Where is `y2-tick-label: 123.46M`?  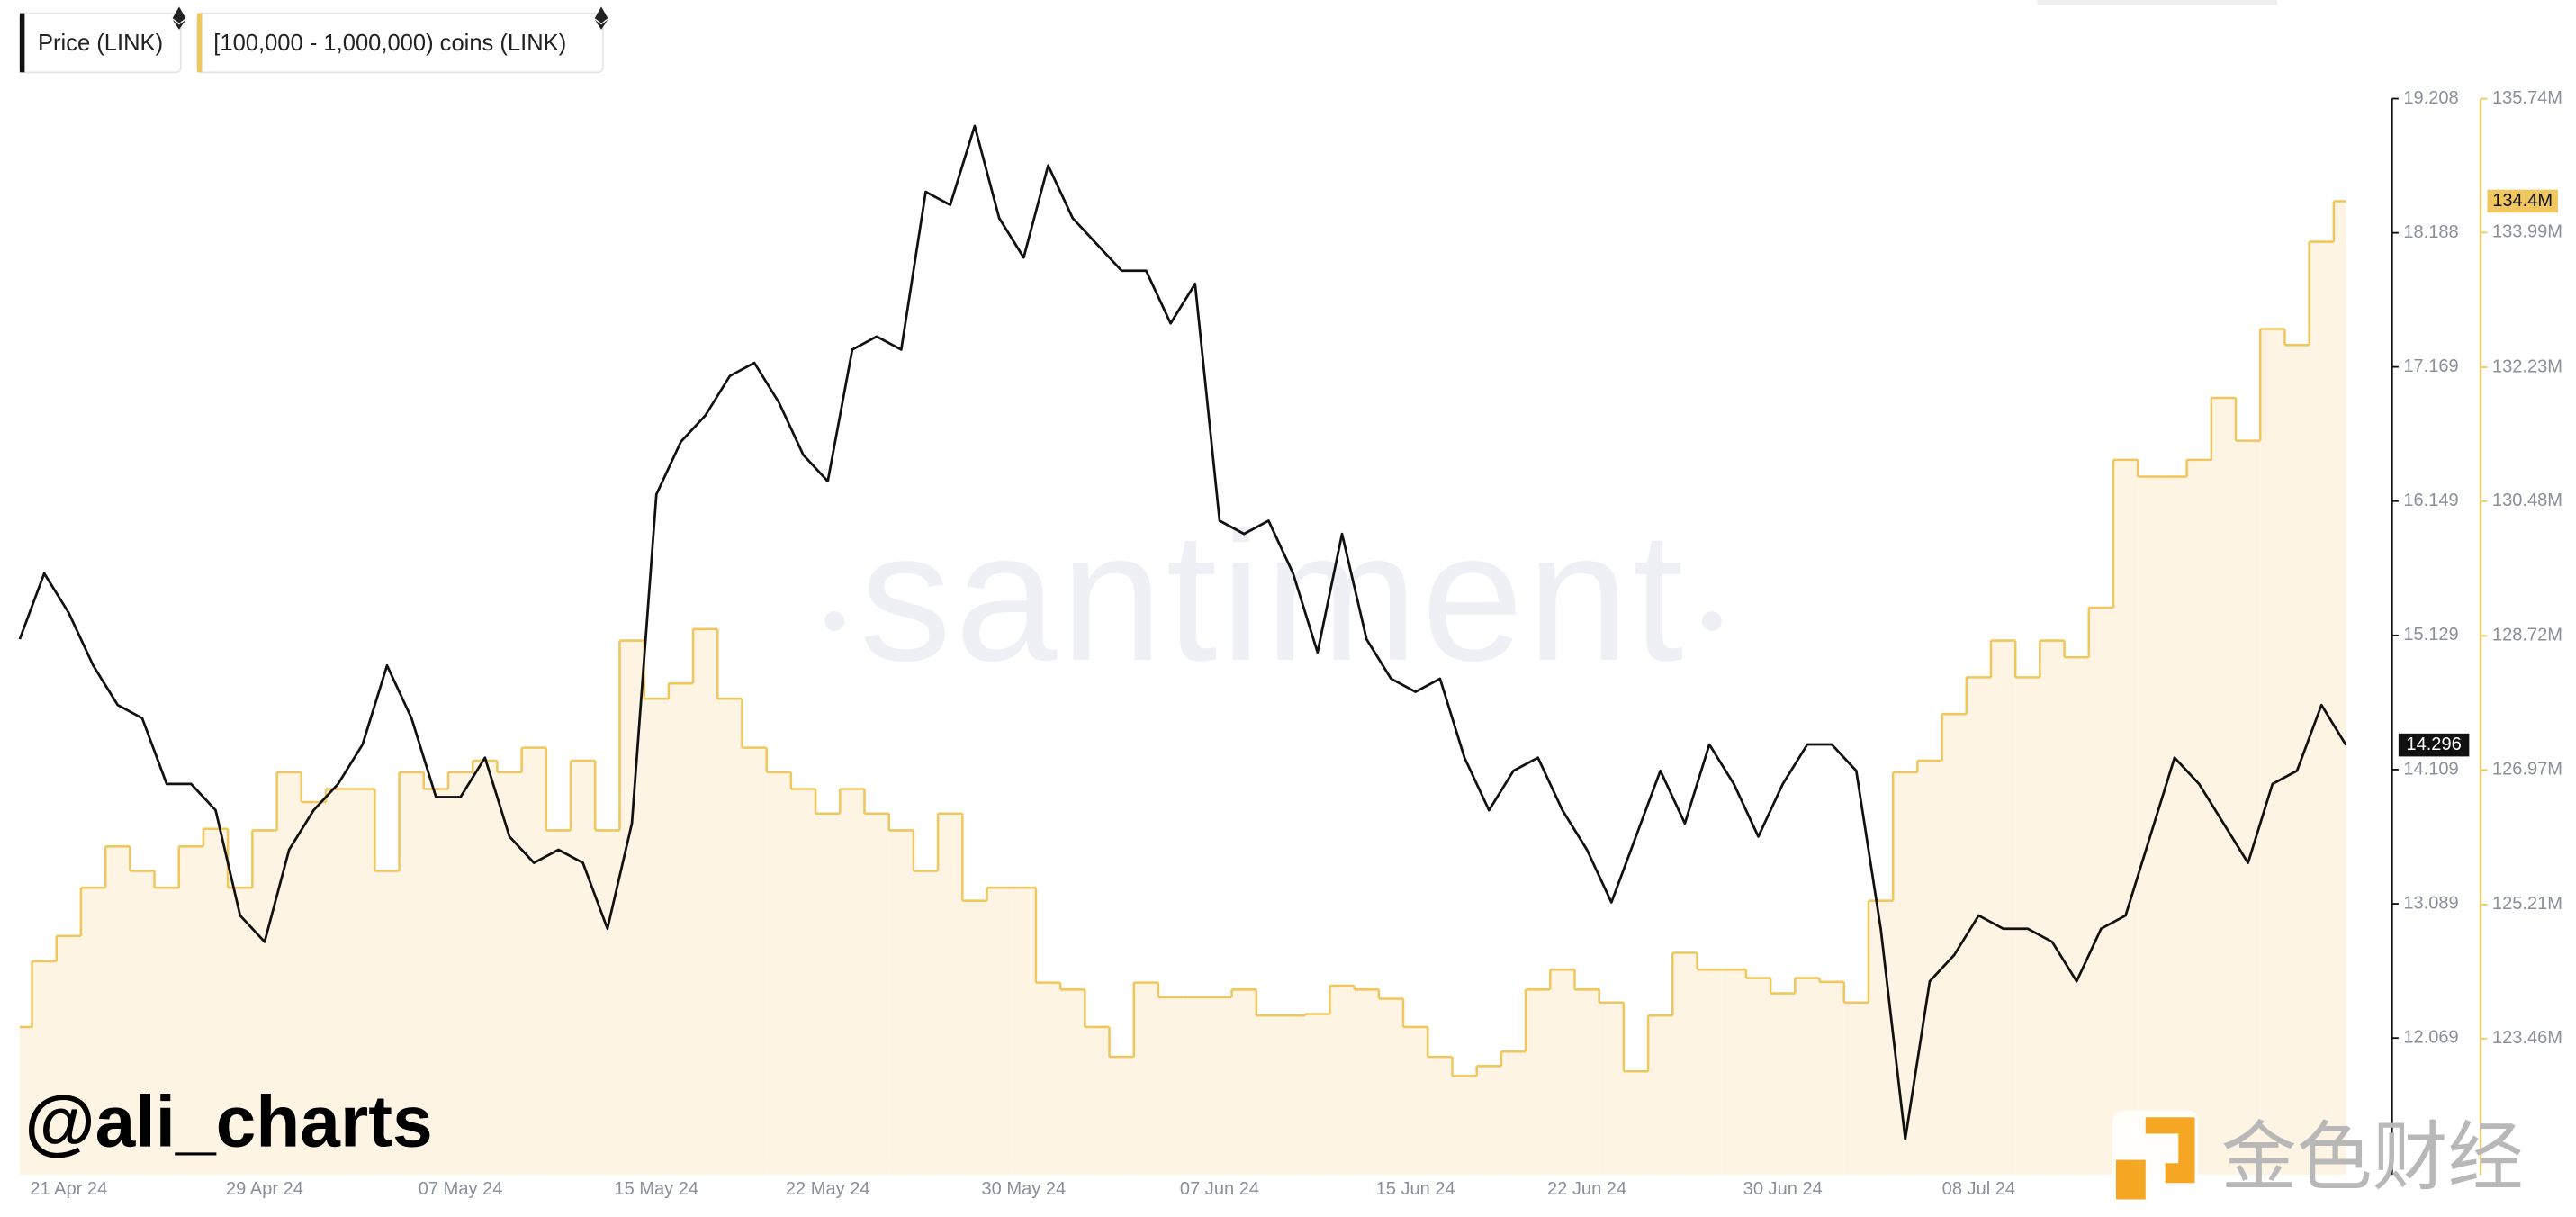 y2-tick-label: 123.46M is located at coordinates (2527, 1038).